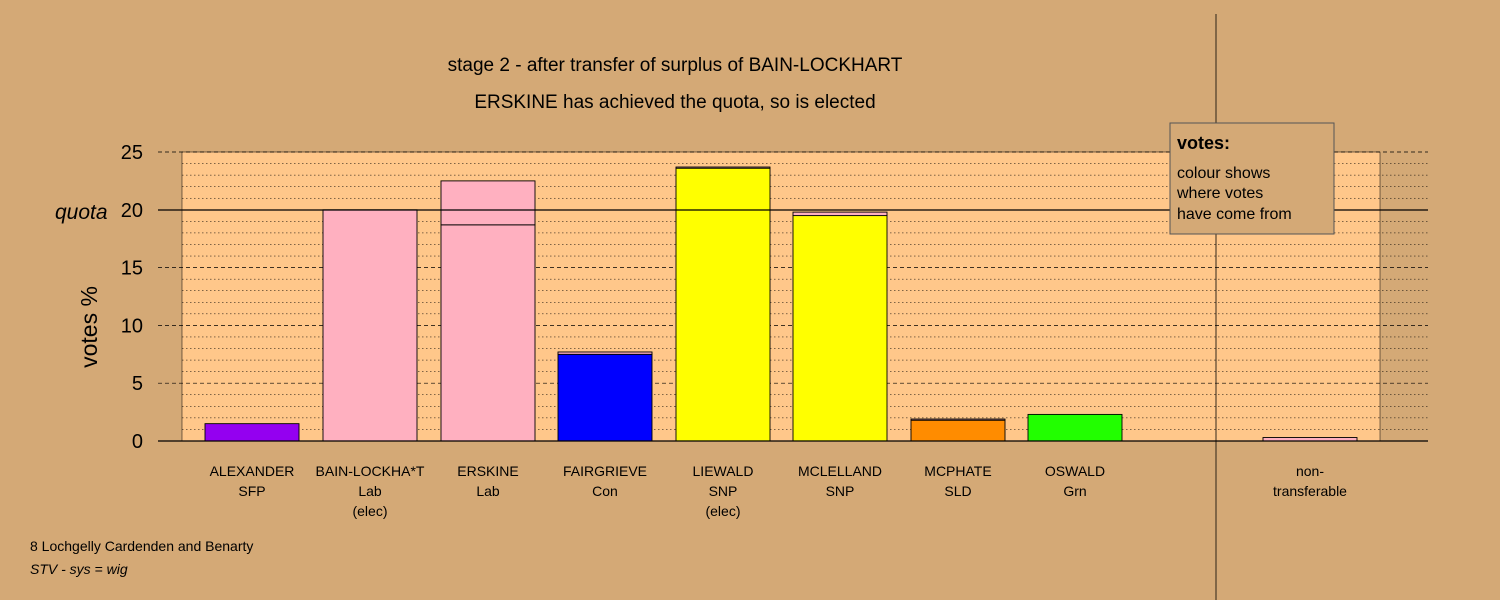 This screenshot has height=600, width=1500. What do you see at coordinates (1075, 471) in the screenshot?
I see `x-tick-label: OSWALD` at bounding box center [1075, 471].